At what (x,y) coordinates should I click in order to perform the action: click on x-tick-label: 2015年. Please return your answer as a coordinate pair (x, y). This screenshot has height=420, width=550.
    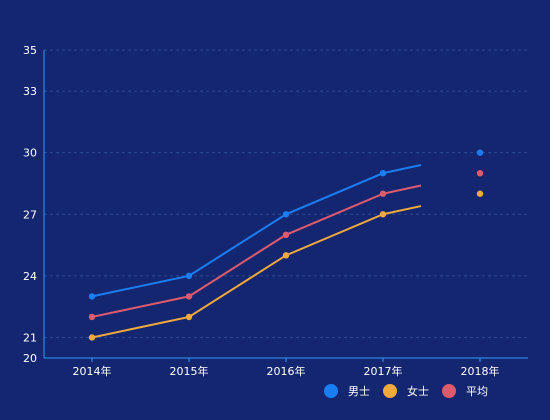
    Looking at the image, I should click on (189, 371).